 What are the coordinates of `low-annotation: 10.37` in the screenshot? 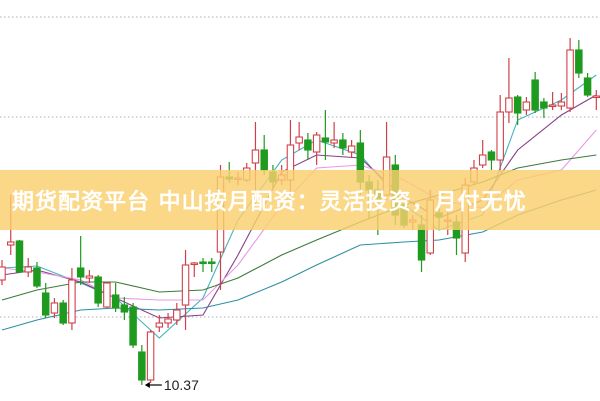 It's located at (171, 385).